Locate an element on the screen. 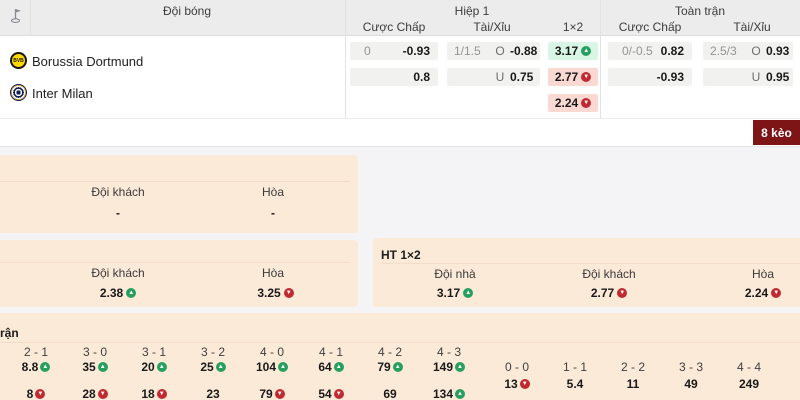 This screenshot has height=400, width=800. score-header: 4 - 2 is located at coordinates (390, 352).